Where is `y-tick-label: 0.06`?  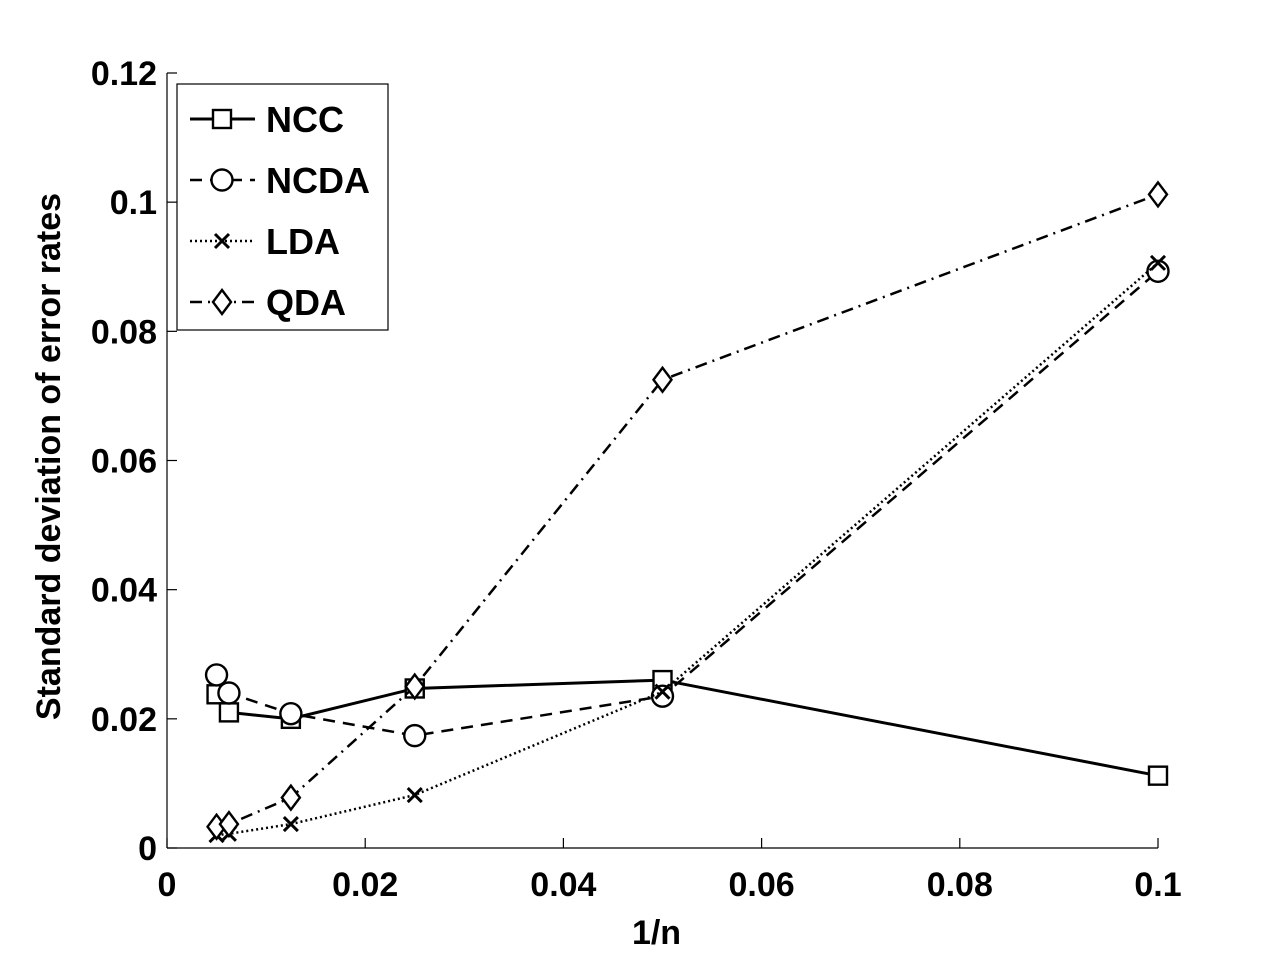 y-tick-label: 0.06 is located at coordinates (124, 462).